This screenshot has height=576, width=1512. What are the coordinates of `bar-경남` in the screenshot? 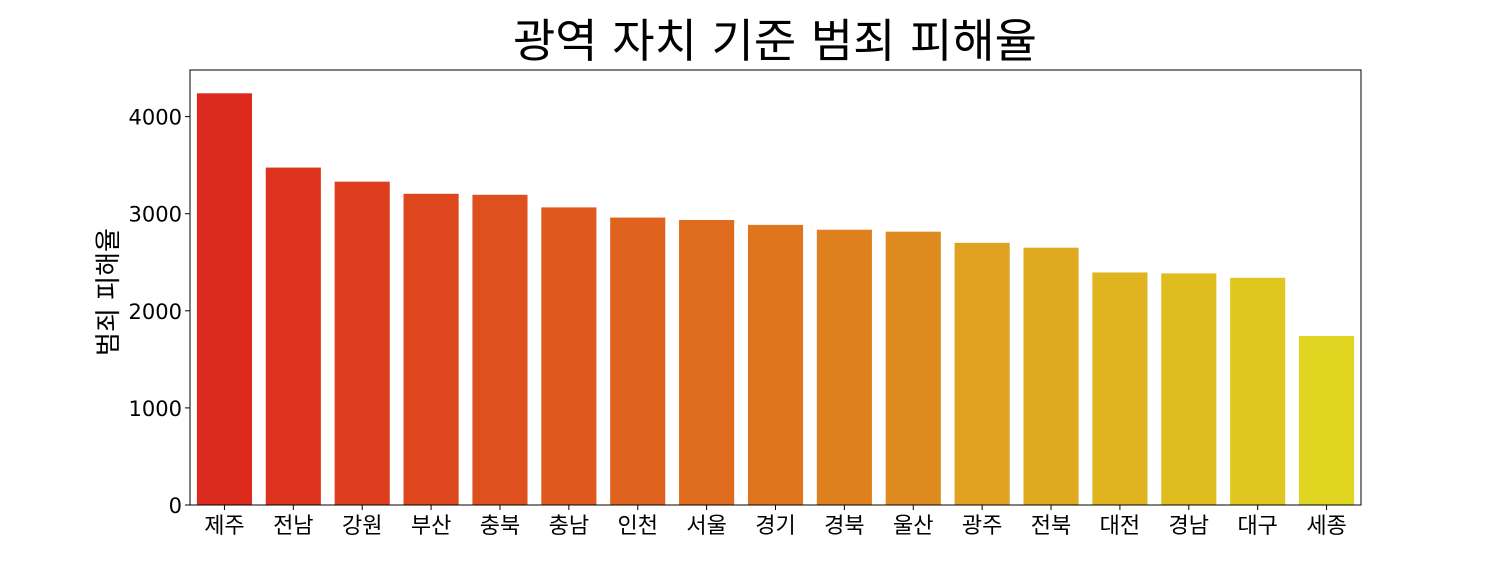 It's located at (1189, 389).